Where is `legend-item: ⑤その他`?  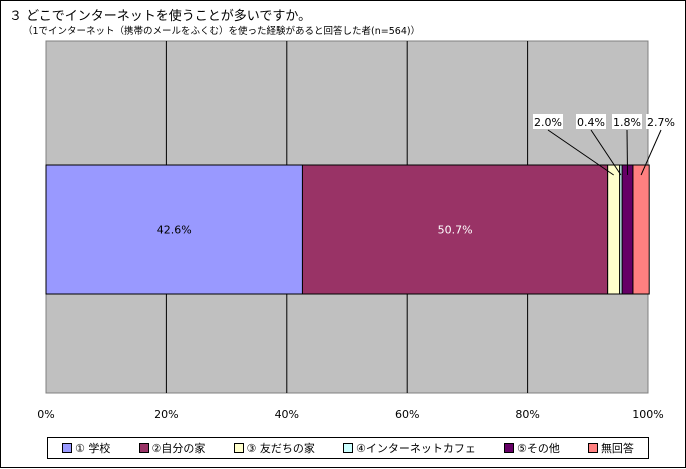
legend-item: ⑤その他 is located at coordinates (531, 448).